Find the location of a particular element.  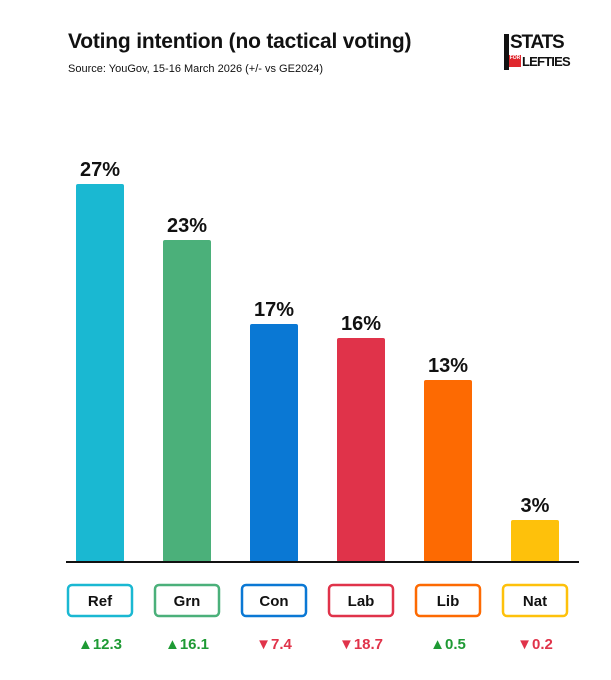

party-label-ref: Ref is located at coordinates (100, 601).